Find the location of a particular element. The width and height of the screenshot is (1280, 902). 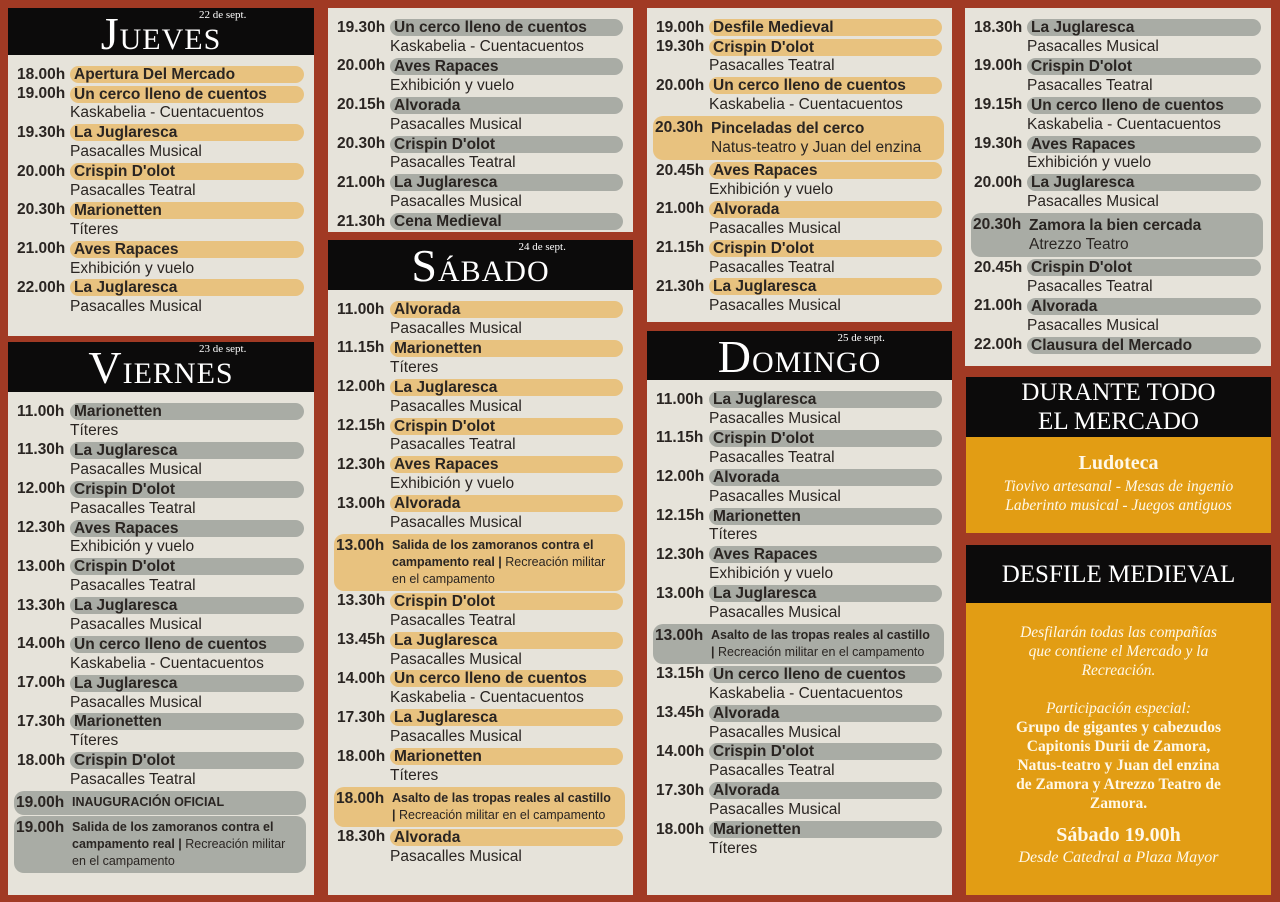

day-name: V IERNES is located at coordinates (161, 368).